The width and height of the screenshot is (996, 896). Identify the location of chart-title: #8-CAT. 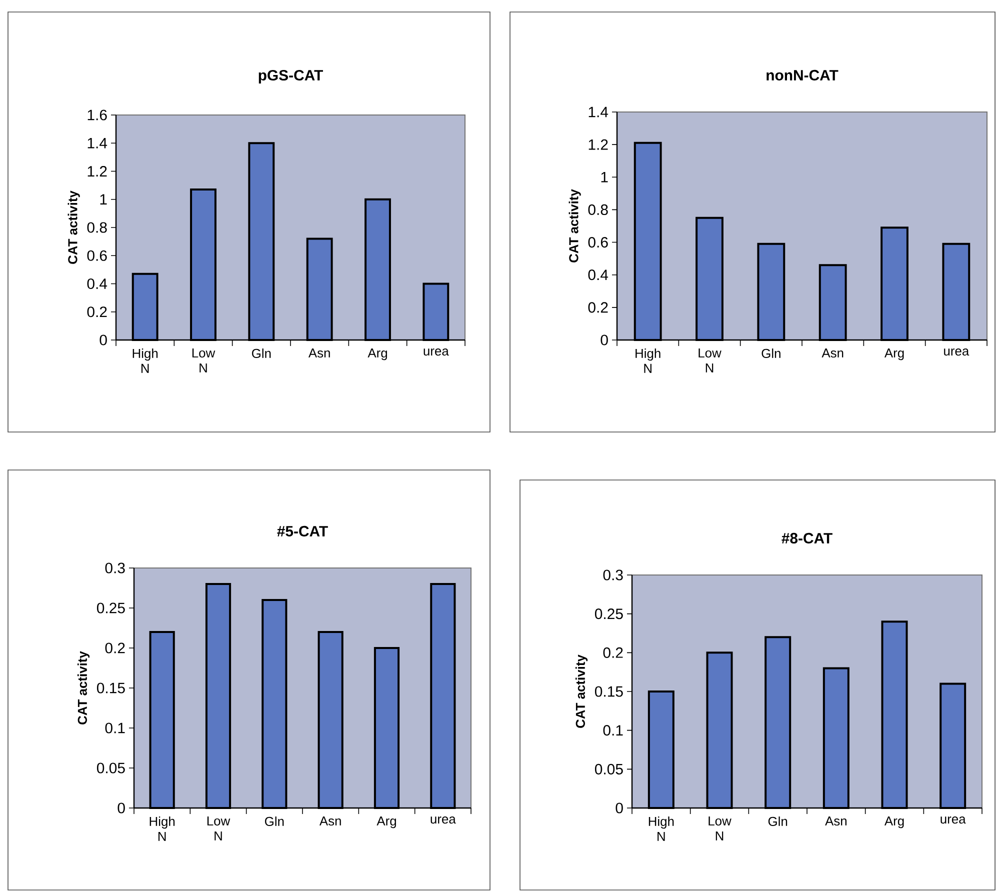
(807, 538).